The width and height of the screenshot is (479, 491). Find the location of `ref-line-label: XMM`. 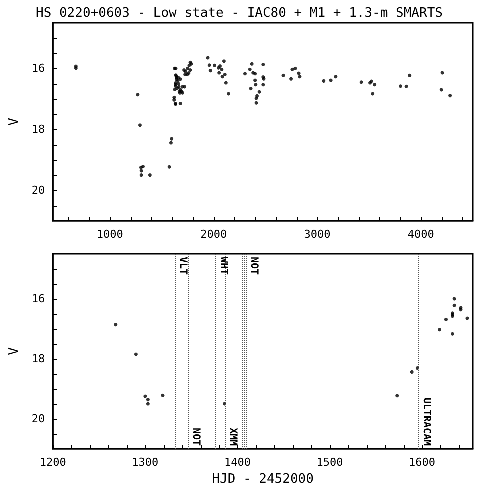

ref-line-label: XMM is located at coordinates (232, 437).